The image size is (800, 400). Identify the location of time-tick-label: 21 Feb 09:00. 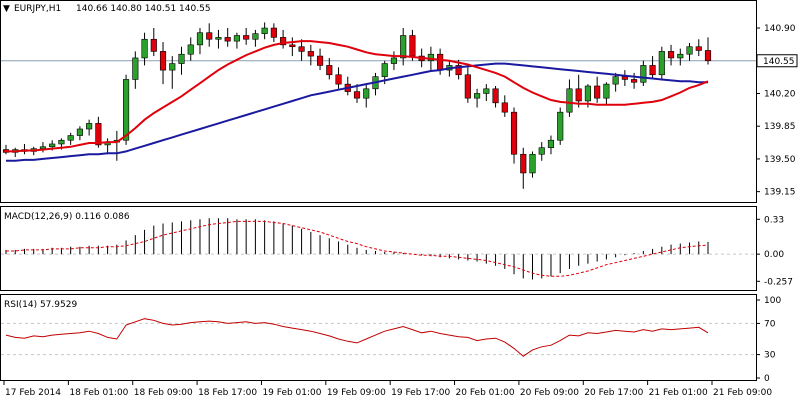
(742, 393).